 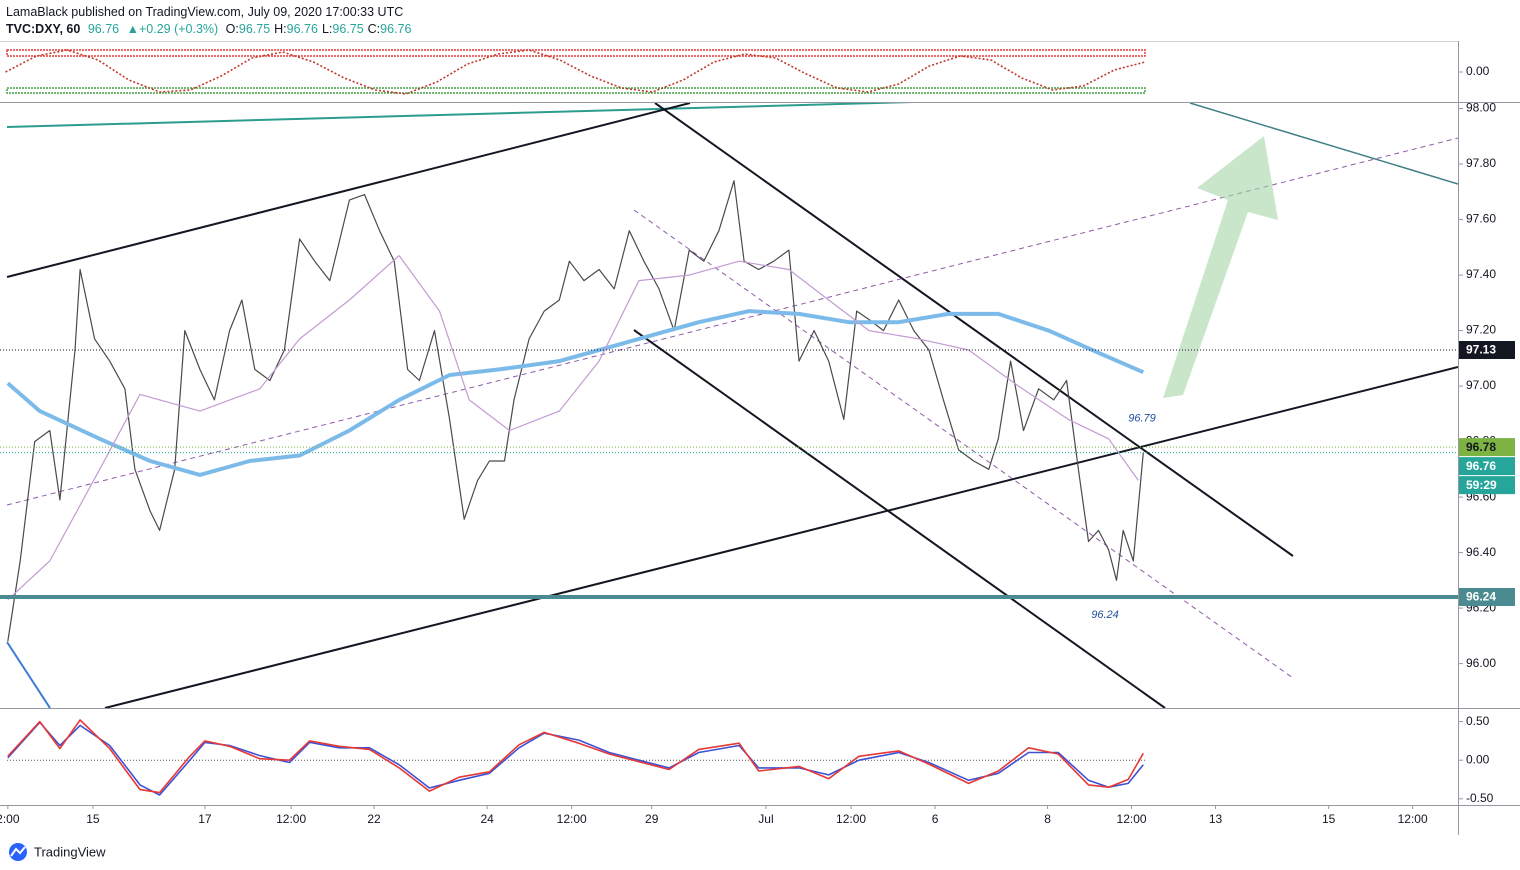 I want to click on countdown: 59:29, so click(x=1481, y=485).